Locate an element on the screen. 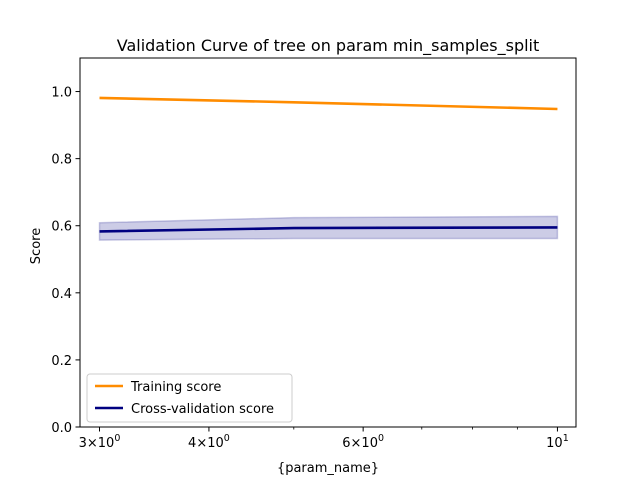 The image size is (640, 480). x-axis-label: {param_name} is located at coordinates (328, 468).